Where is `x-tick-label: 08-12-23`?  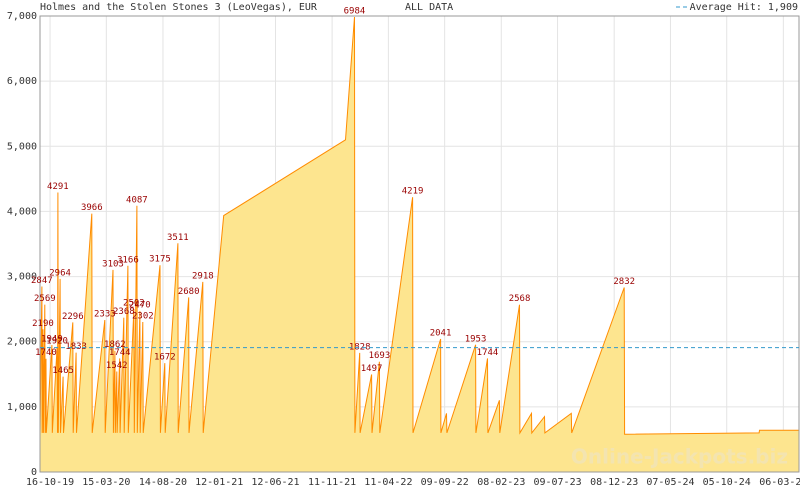
x-tick-label: 08-12-23 is located at coordinates (614, 482).